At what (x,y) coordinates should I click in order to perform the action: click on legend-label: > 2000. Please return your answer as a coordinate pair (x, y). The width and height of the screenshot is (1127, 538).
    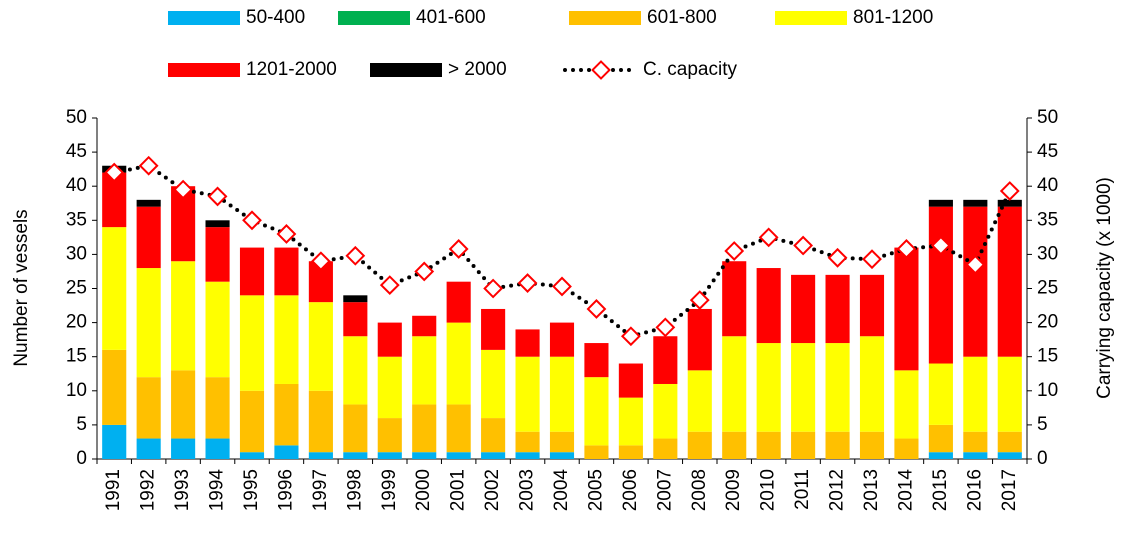
    Looking at the image, I should click on (477, 69).